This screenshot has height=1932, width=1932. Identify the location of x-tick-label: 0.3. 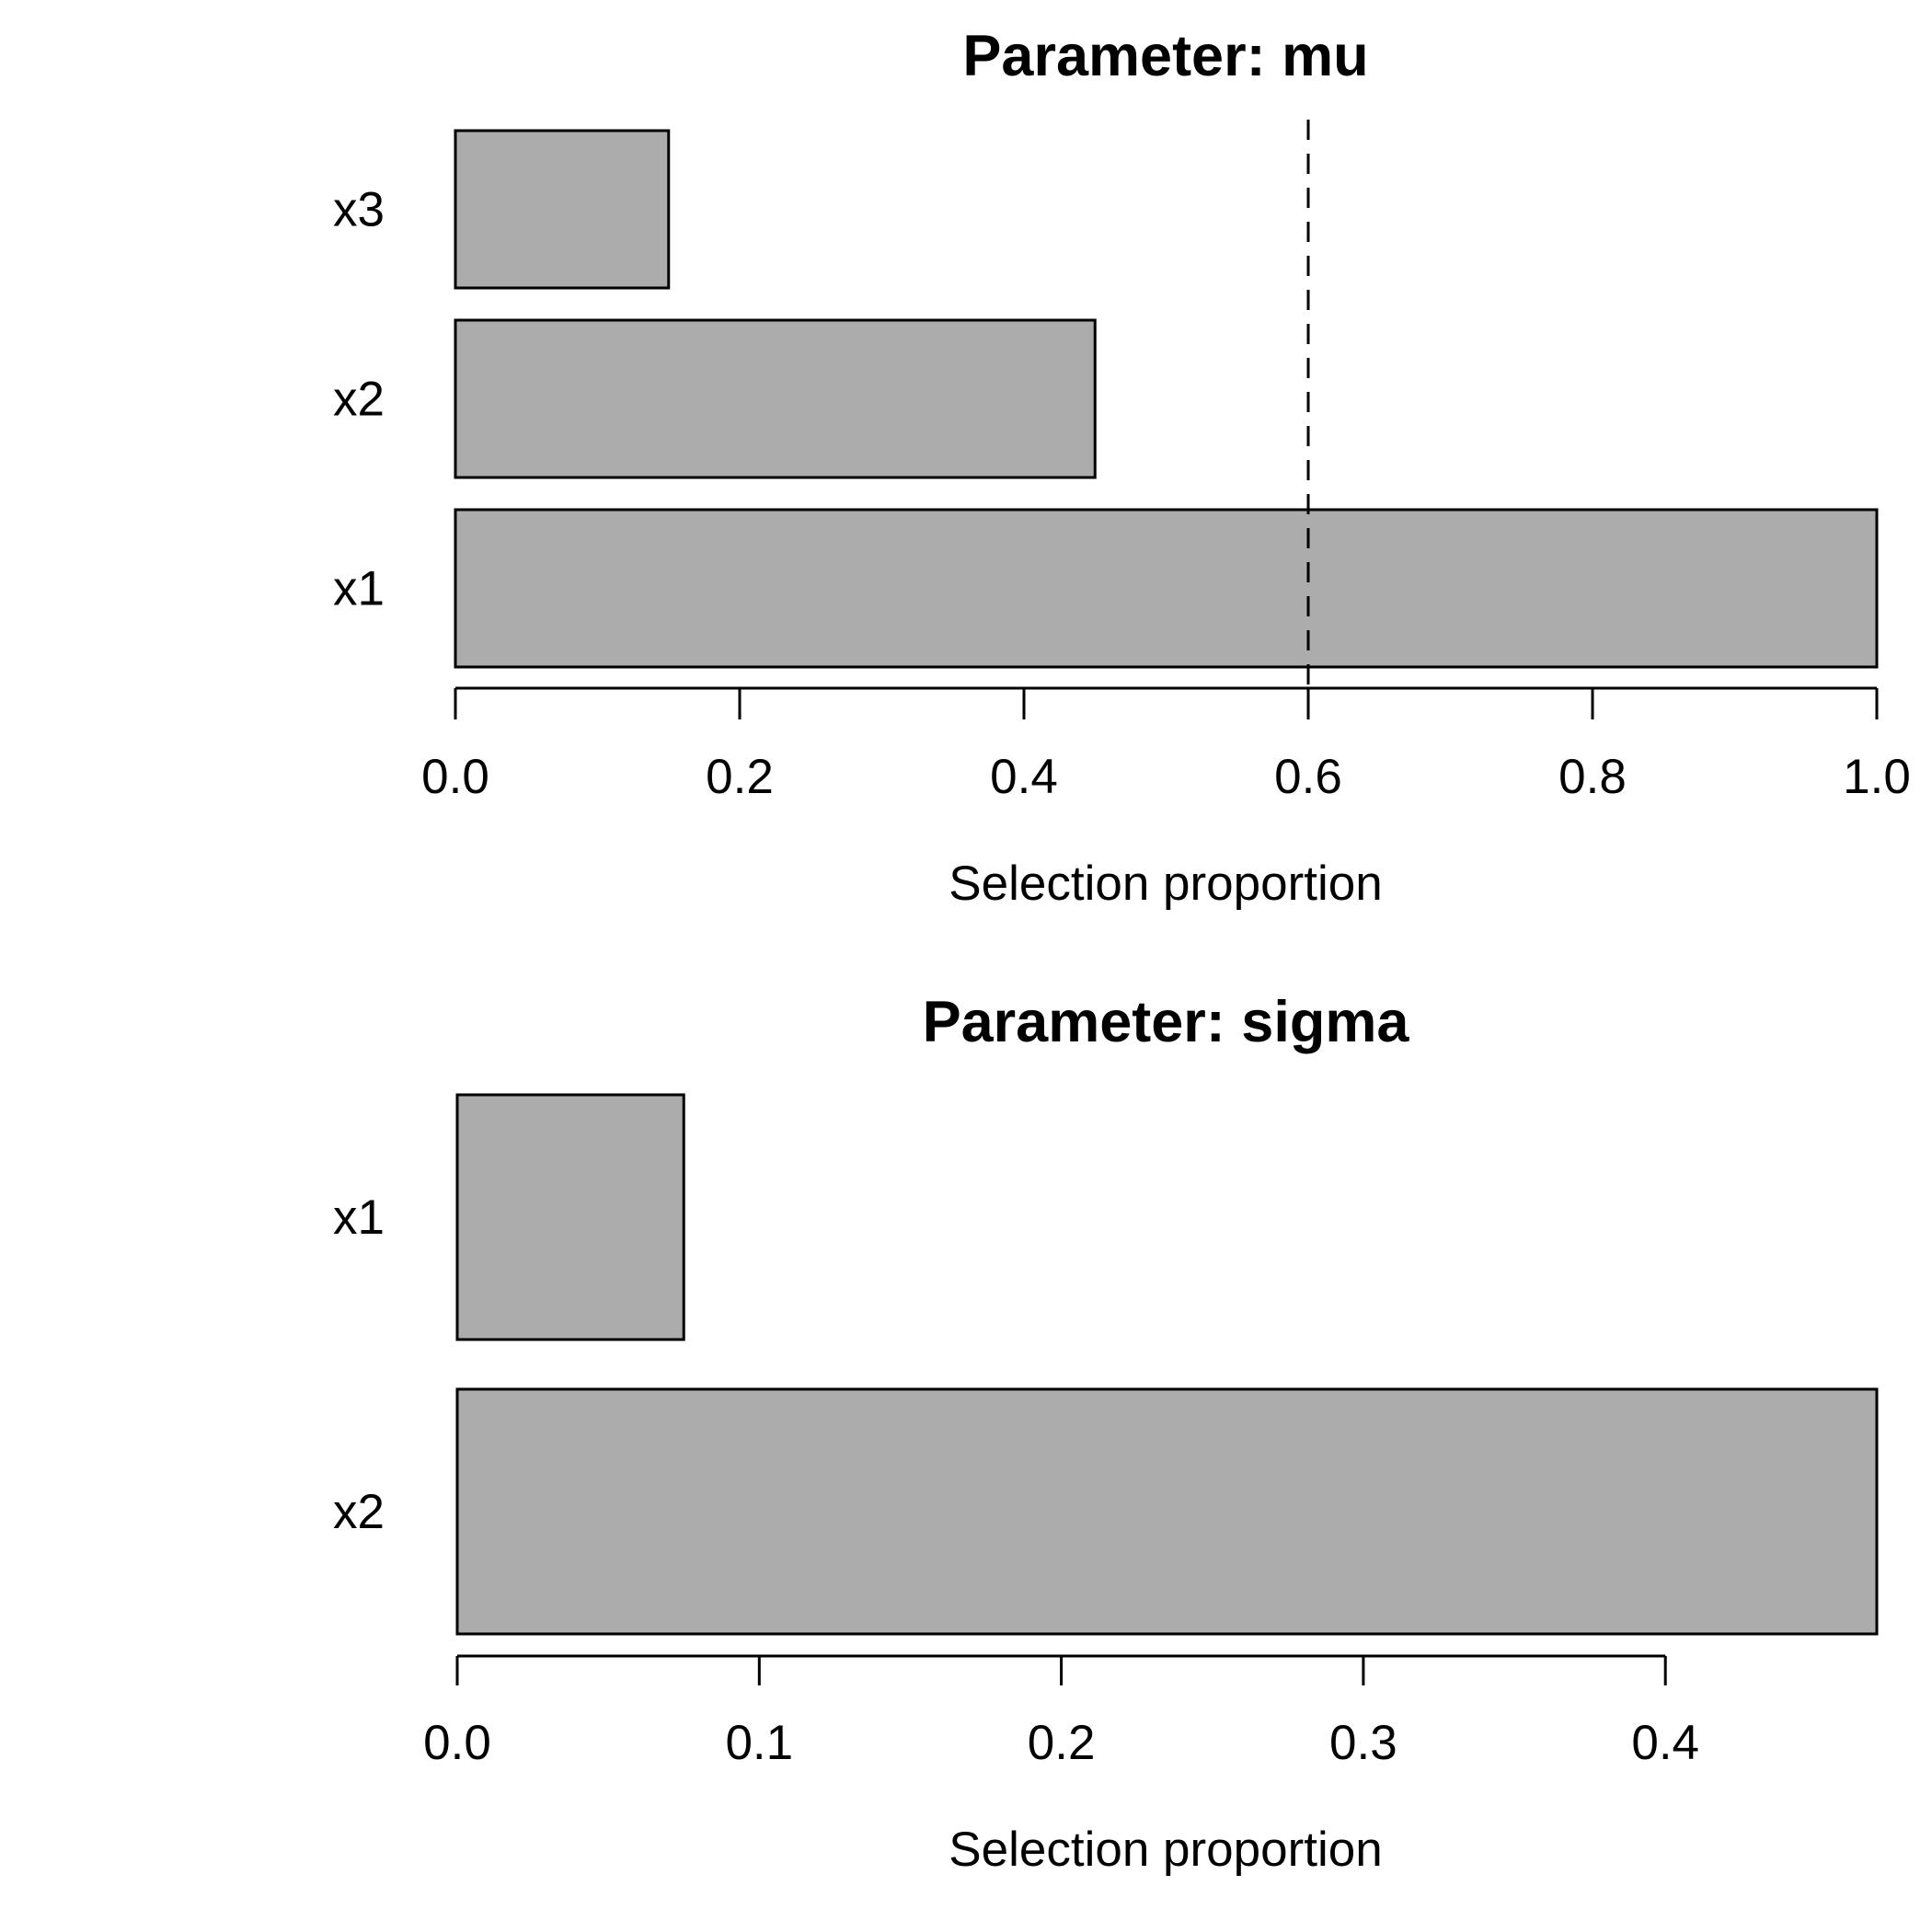
(1363, 1743).